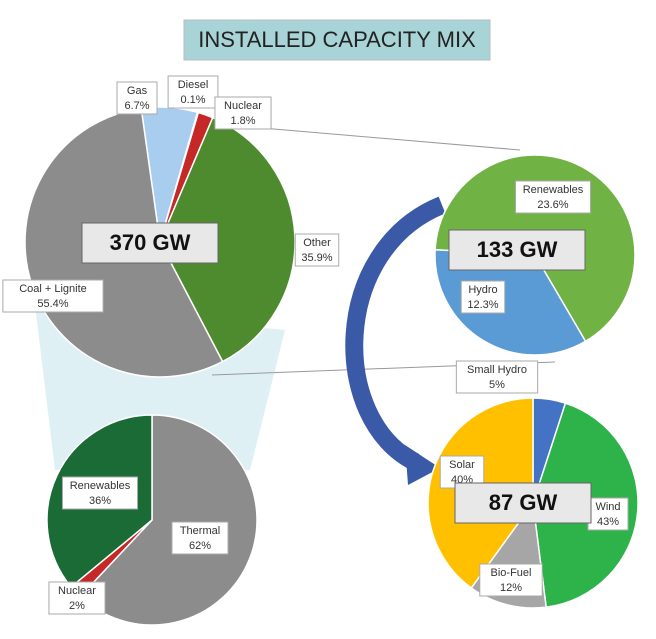 Image resolution: width=656 pixels, height=639 pixels. I want to click on center-label: 370 GW, so click(150, 242).